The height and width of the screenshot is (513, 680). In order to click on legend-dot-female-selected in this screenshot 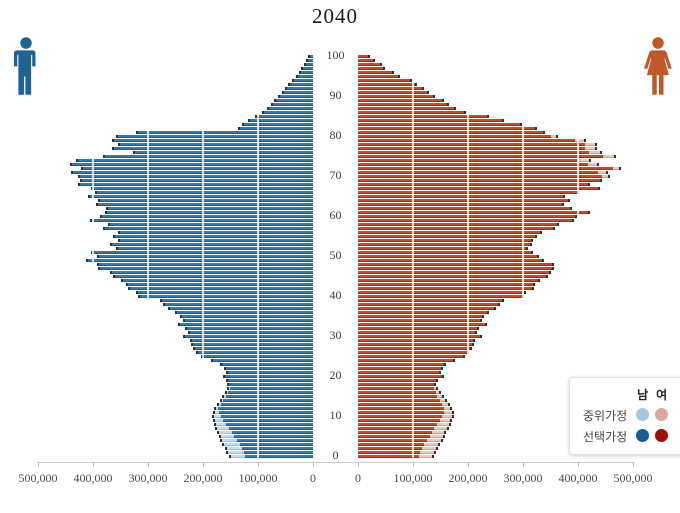, I will do `click(662, 435)`.